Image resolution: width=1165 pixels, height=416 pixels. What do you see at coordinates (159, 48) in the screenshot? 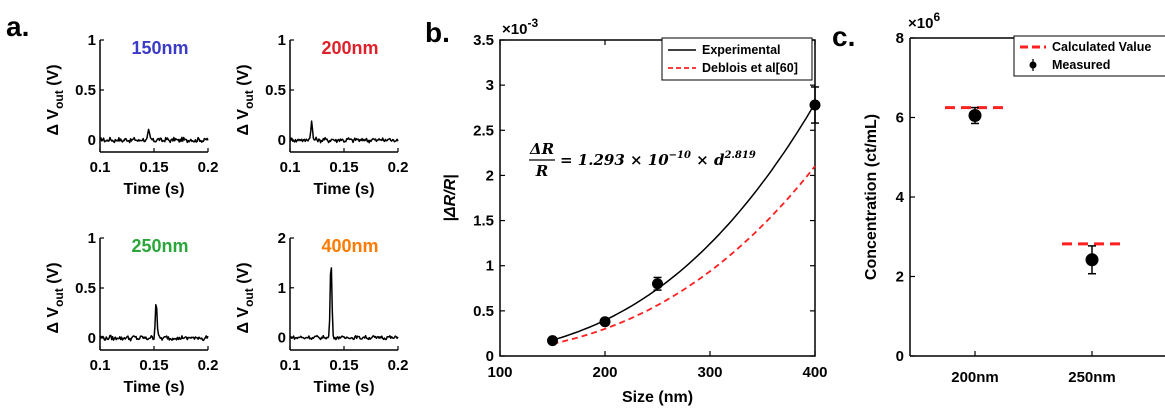
I see `size-label: 150nm` at bounding box center [159, 48].